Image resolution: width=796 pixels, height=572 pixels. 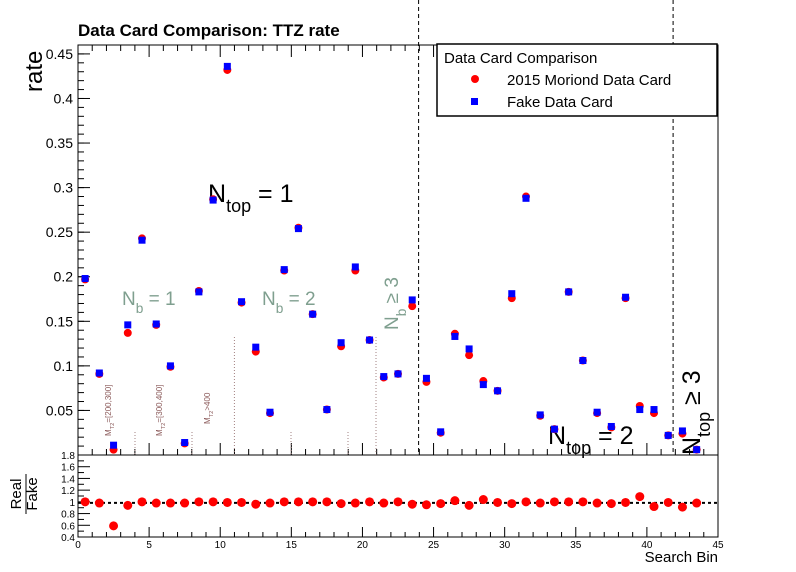 What do you see at coordinates (434, 545) in the screenshot?
I see `x-tick-label: 25` at bounding box center [434, 545].